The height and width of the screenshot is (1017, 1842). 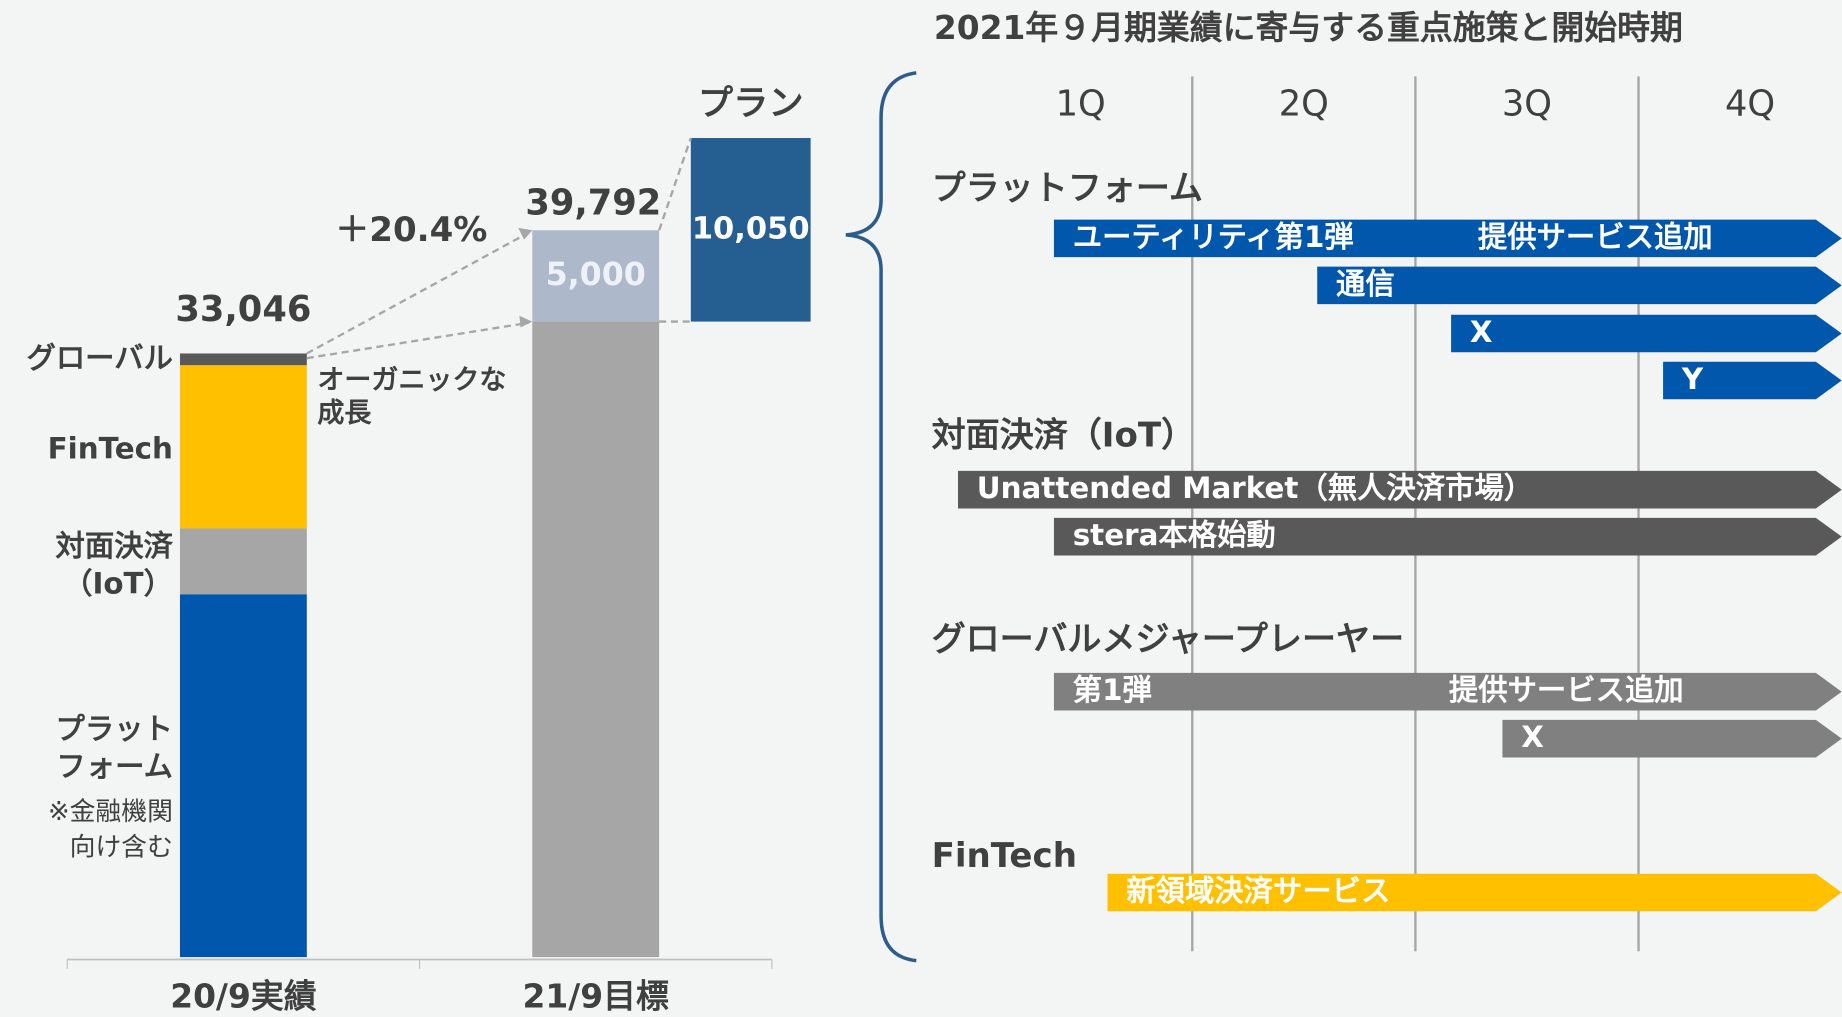 What do you see at coordinates (1112, 690) in the screenshot?
I see `initiative-label: 第1弾` at bounding box center [1112, 690].